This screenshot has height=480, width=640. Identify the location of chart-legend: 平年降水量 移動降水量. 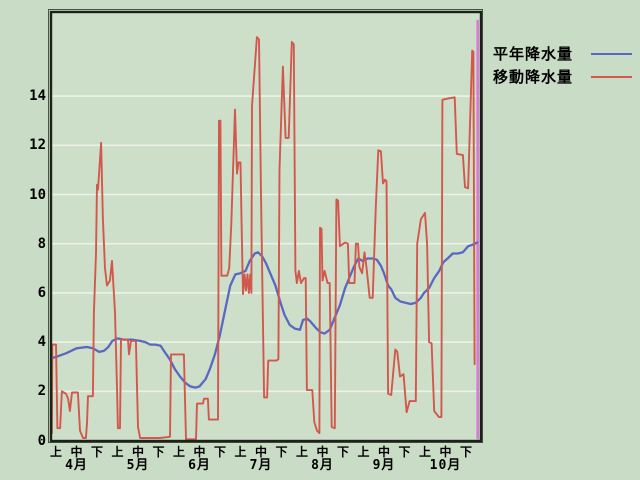
(562, 65).